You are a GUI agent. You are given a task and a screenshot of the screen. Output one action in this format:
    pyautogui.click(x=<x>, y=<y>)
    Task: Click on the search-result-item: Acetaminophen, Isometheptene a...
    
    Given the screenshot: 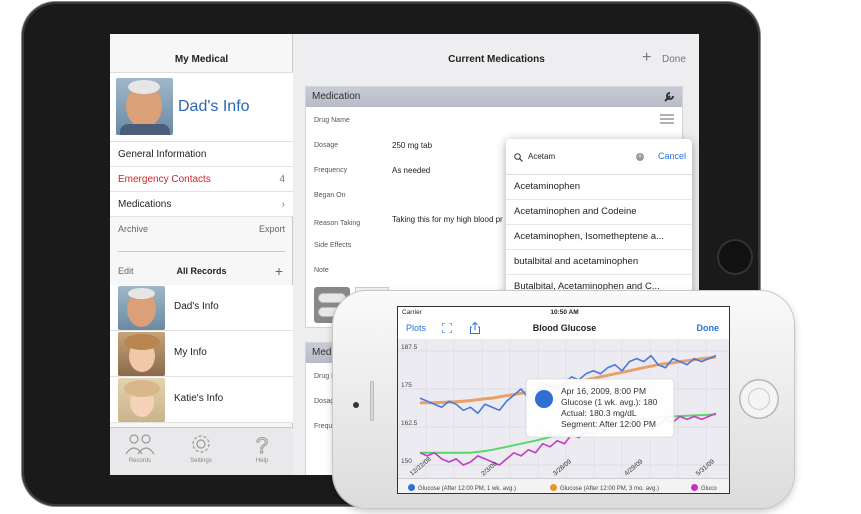 What is the action you would take?
    pyautogui.click(x=599, y=237)
    